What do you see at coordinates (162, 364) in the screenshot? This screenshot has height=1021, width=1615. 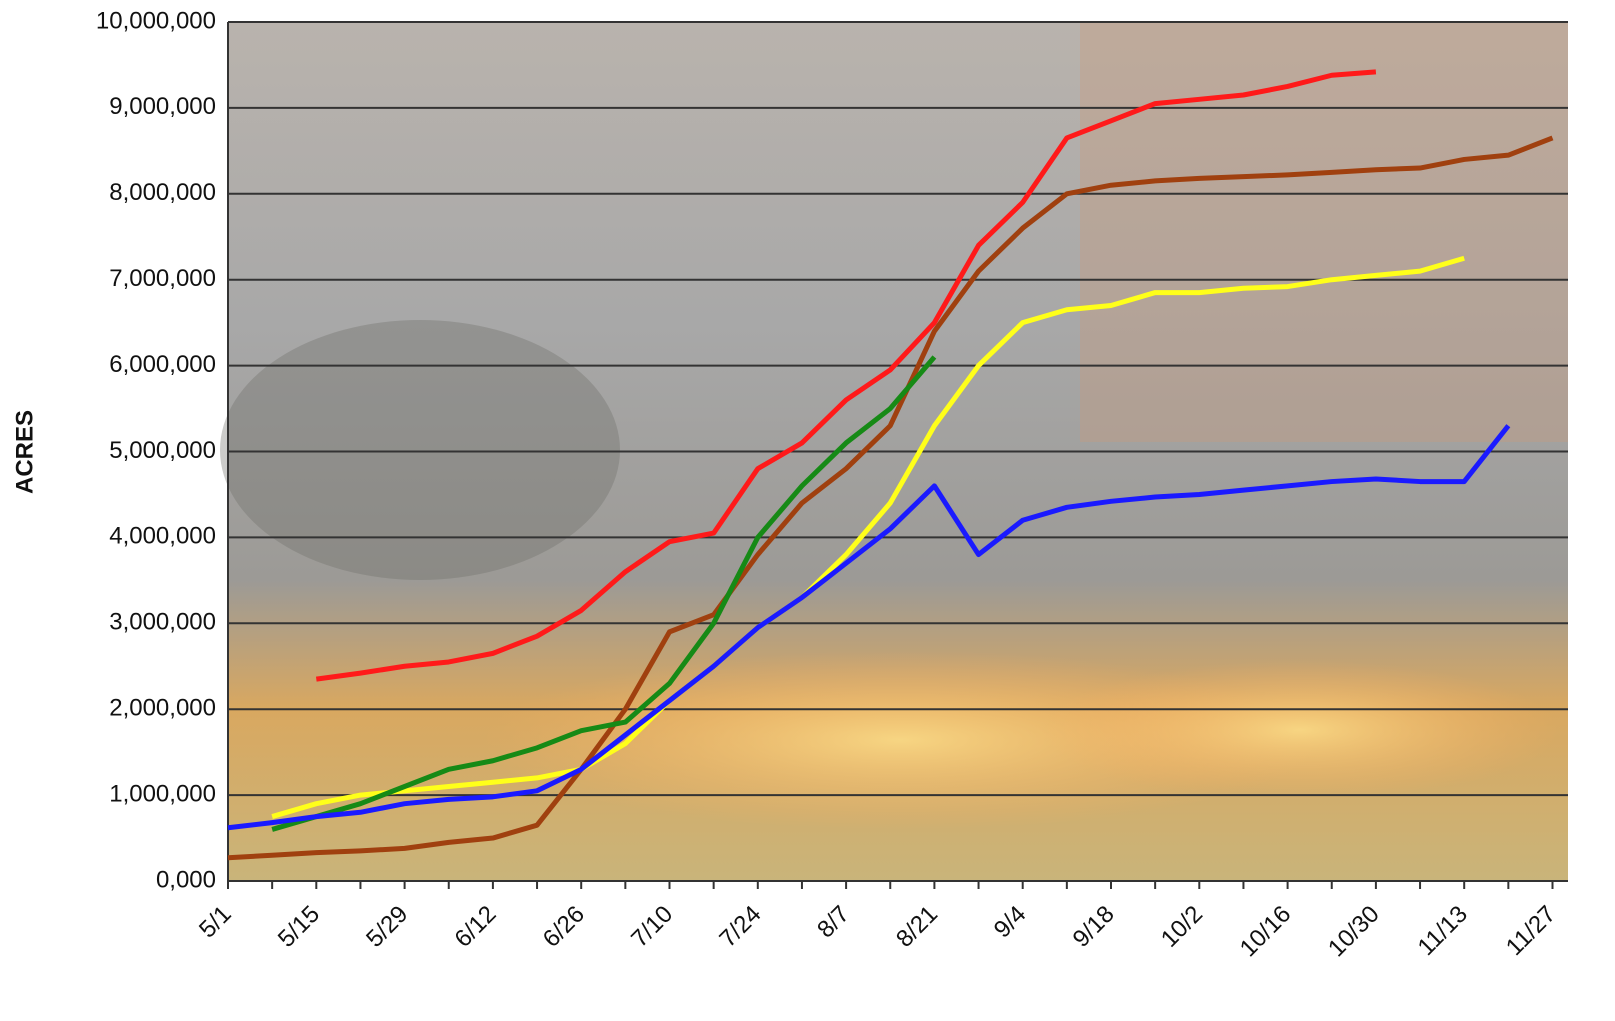 I see `y-tick-label: 6,000,000` at bounding box center [162, 364].